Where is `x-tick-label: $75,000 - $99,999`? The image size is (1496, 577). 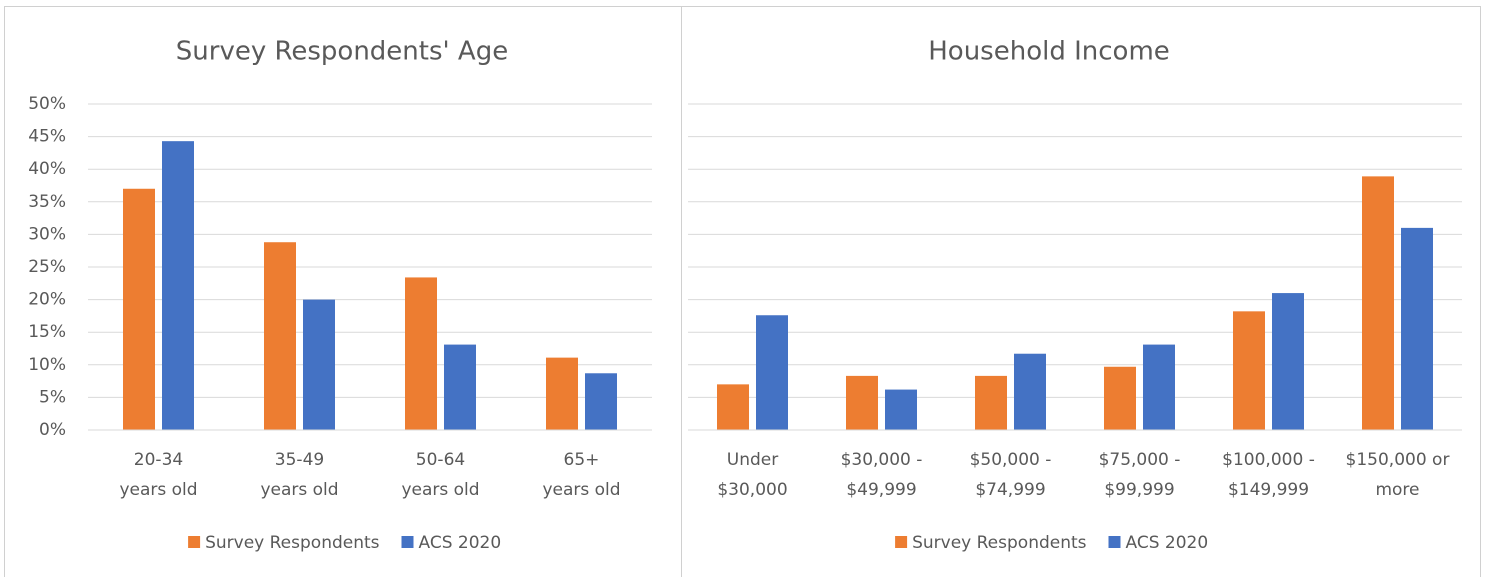 x-tick-label: $75,000 - $99,999 is located at coordinates (1139, 475).